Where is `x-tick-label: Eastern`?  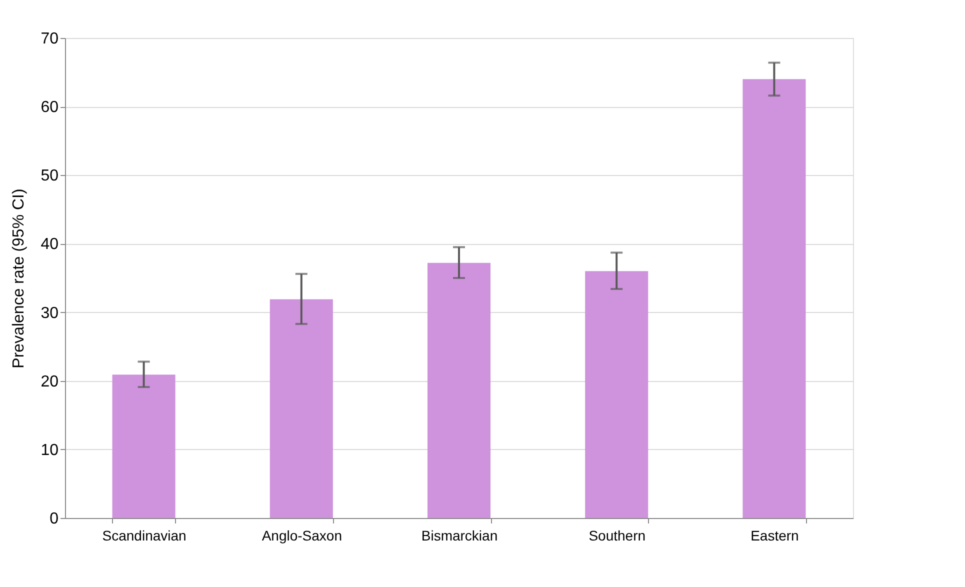 x-tick-label: Eastern is located at coordinates (774, 536).